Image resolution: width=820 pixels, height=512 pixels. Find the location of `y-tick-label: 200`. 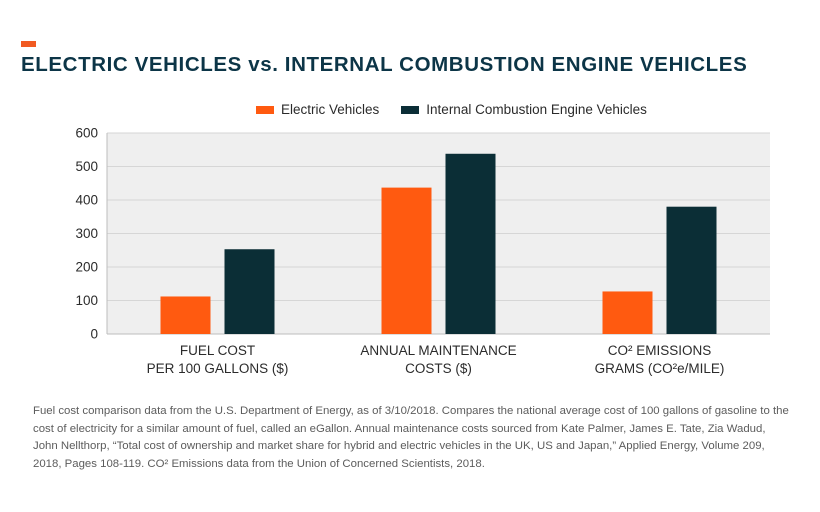

y-tick-label: 200 is located at coordinates (86, 267).